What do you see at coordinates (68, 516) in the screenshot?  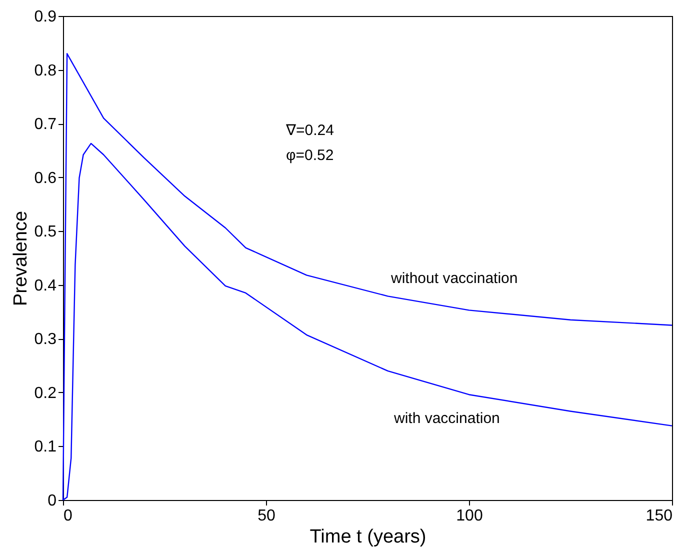 I see `x-tick-label: 0` at bounding box center [68, 516].